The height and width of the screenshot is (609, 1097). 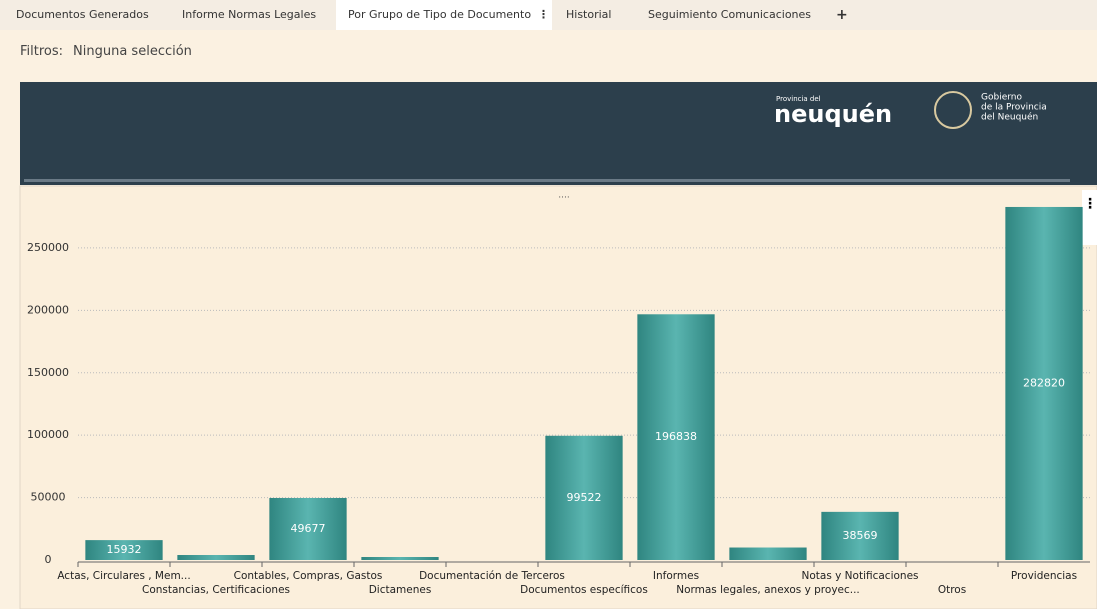 I want to click on add-tab: +, so click(x=842, y=15).